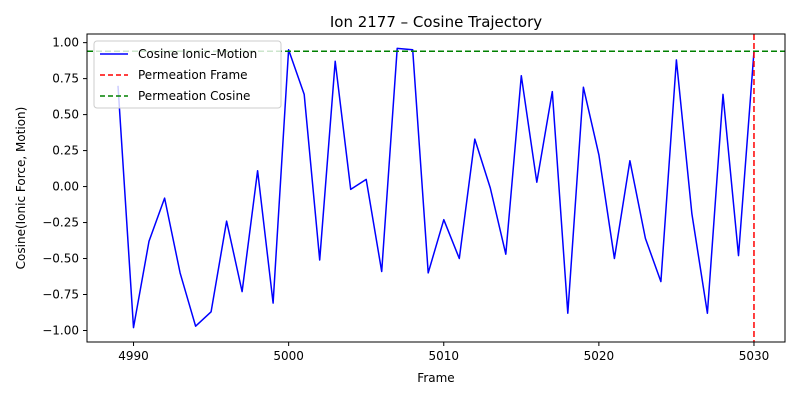  I want to click on legend-box, so click(187, 74).